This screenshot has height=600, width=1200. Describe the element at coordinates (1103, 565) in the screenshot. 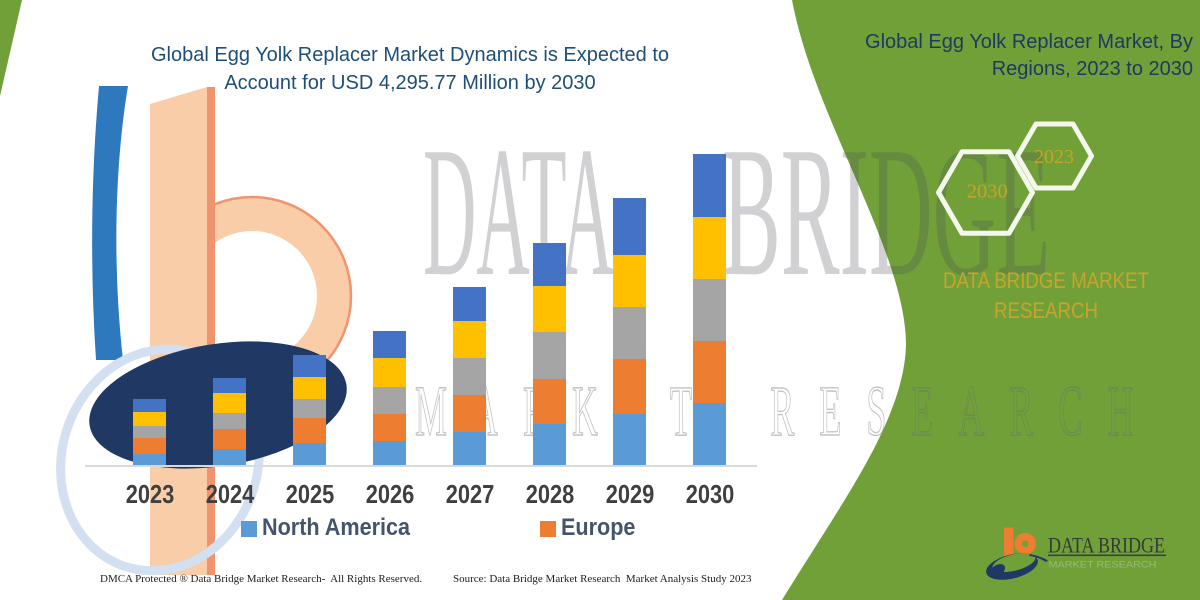

I see `svg-text: MARKET RESEARCH` at that location.